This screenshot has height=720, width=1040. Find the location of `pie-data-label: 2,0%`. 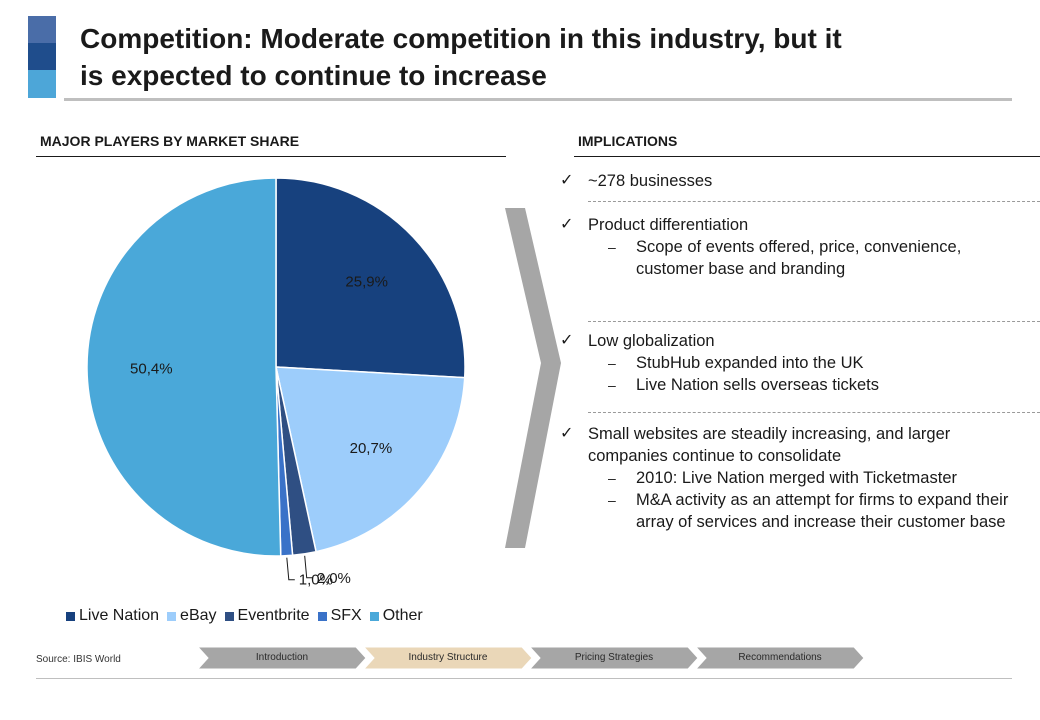

pie-data-label: 2,0% is located at coordinates (334, 578).